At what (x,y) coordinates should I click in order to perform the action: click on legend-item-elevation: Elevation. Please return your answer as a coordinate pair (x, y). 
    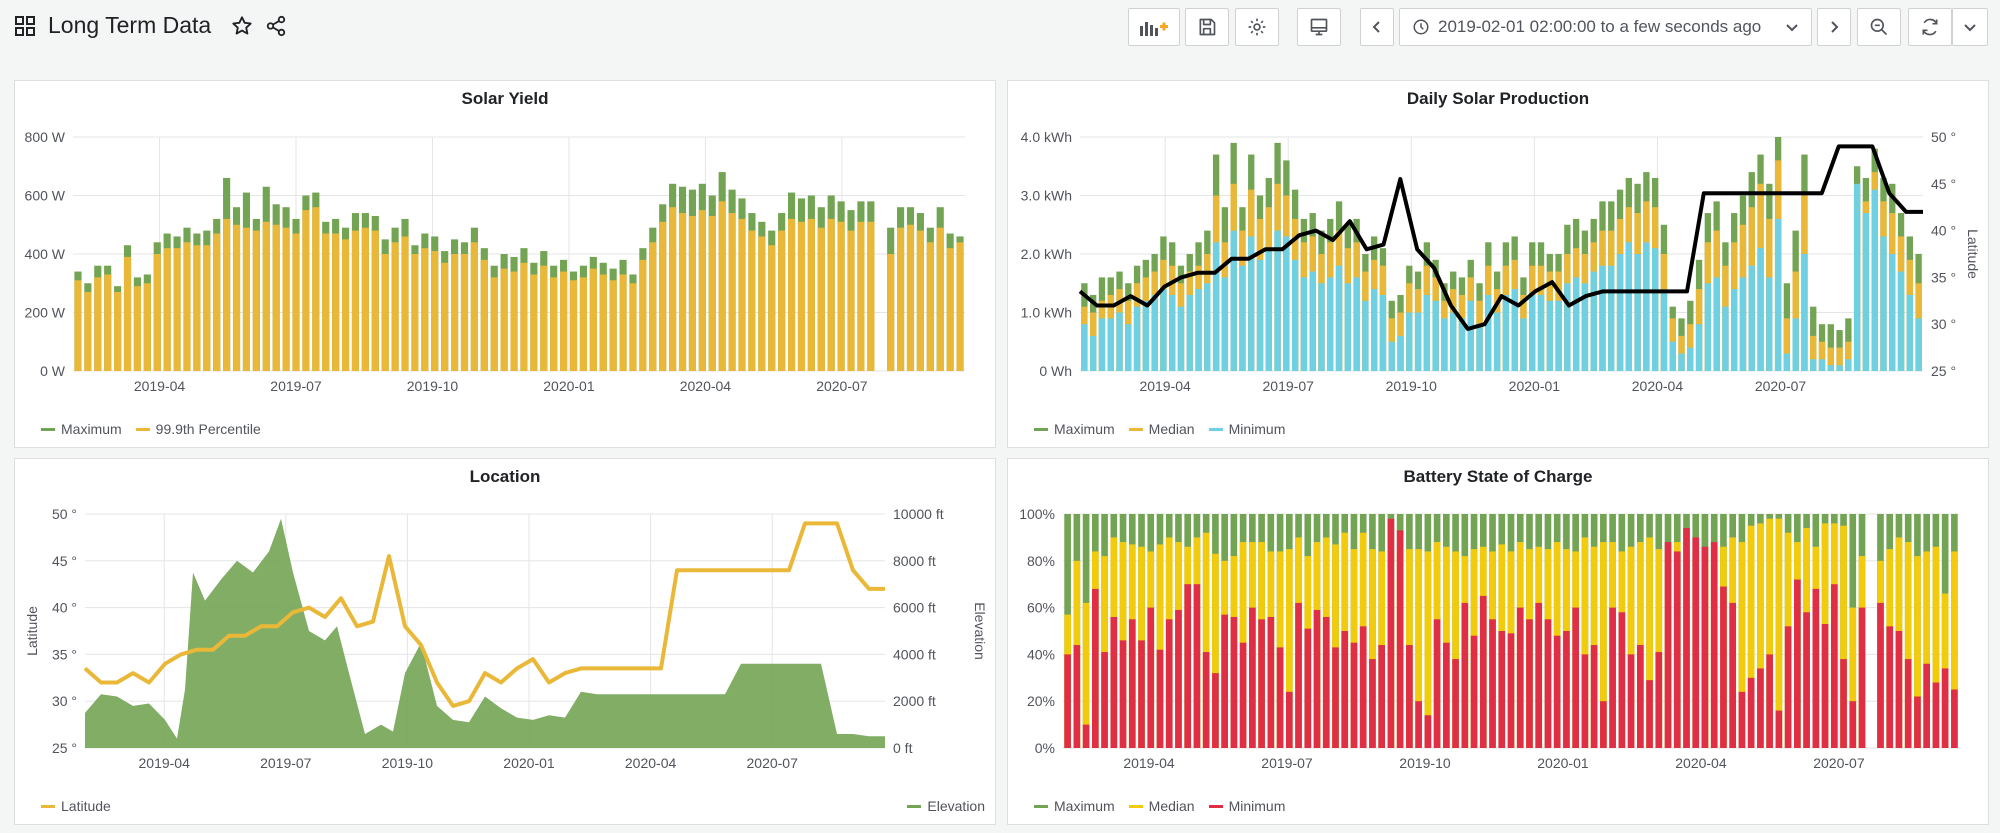
    Looking at the image, I should click on (946, 806).